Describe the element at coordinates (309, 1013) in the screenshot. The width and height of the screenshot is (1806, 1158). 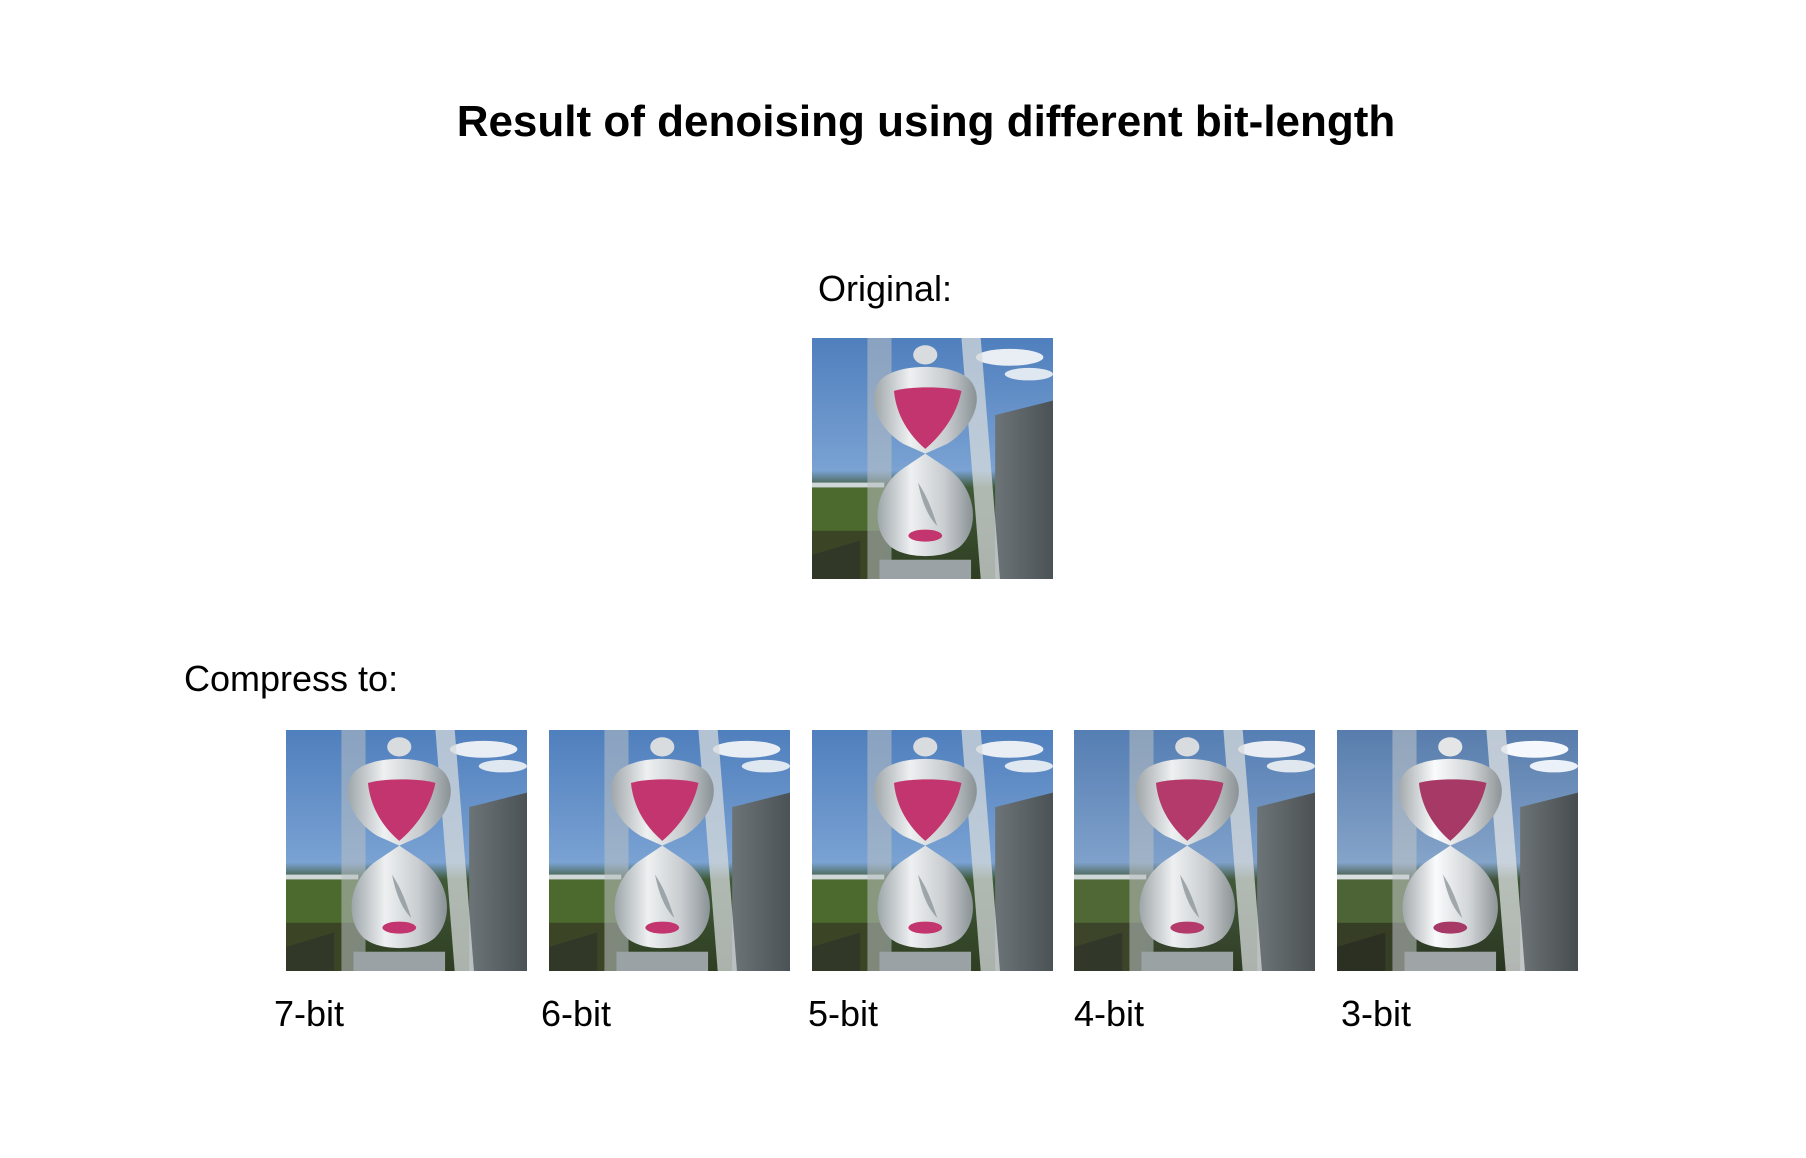
I see `caption-7bit: 7-bit` at that location.